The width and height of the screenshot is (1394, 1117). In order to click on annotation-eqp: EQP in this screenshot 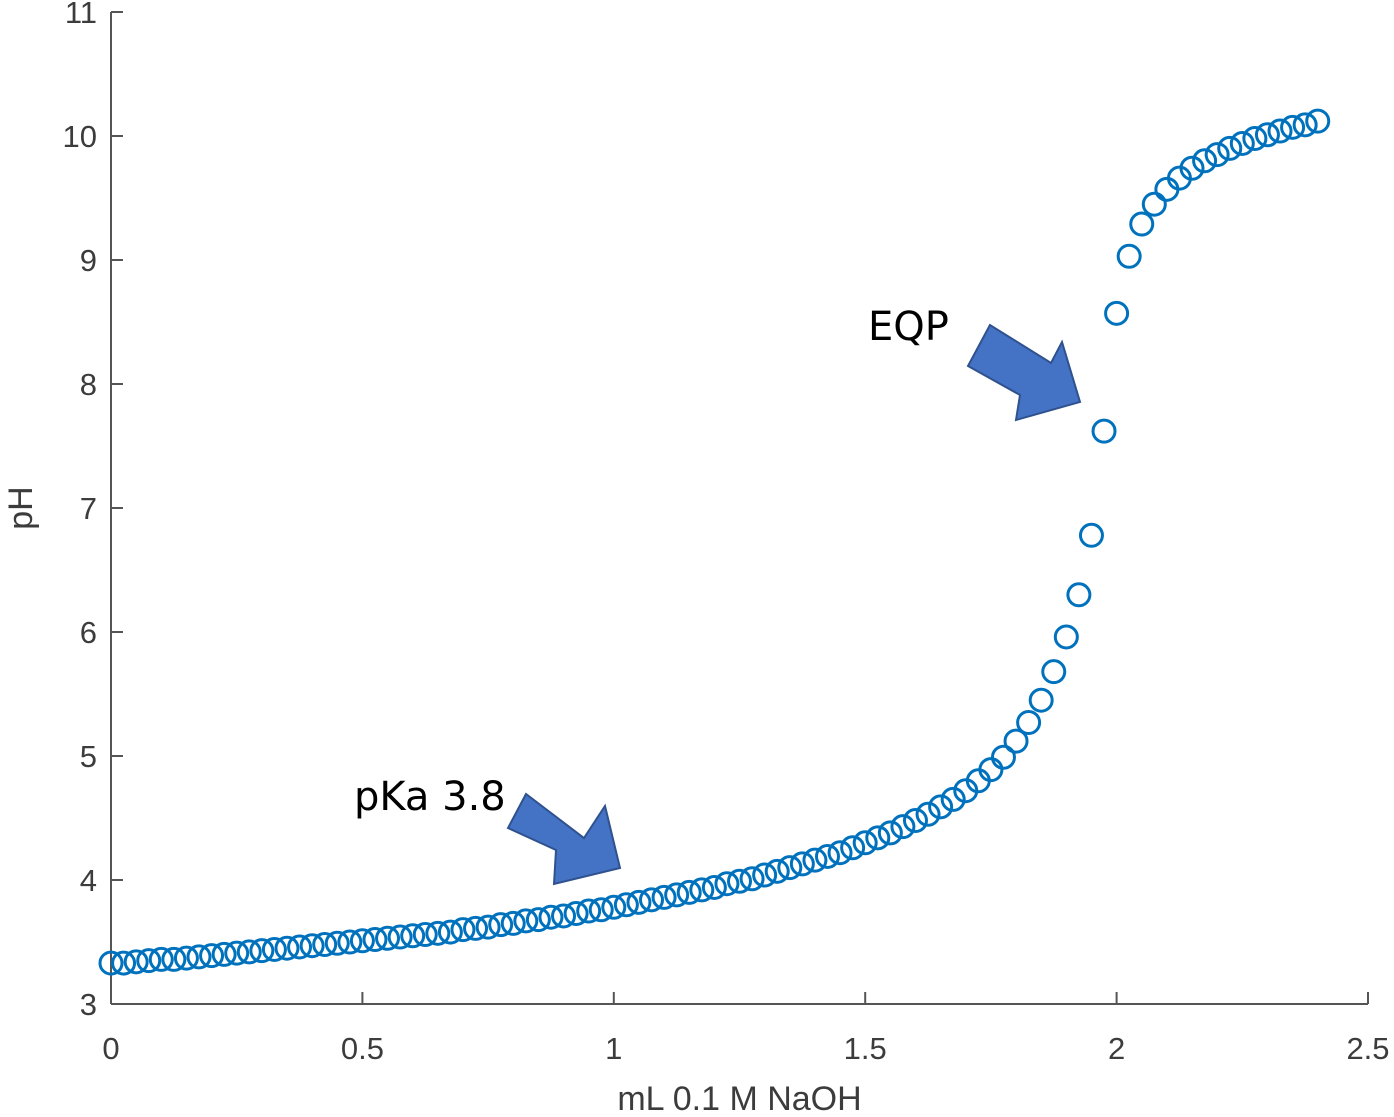, I will do `click(975, 363)`.